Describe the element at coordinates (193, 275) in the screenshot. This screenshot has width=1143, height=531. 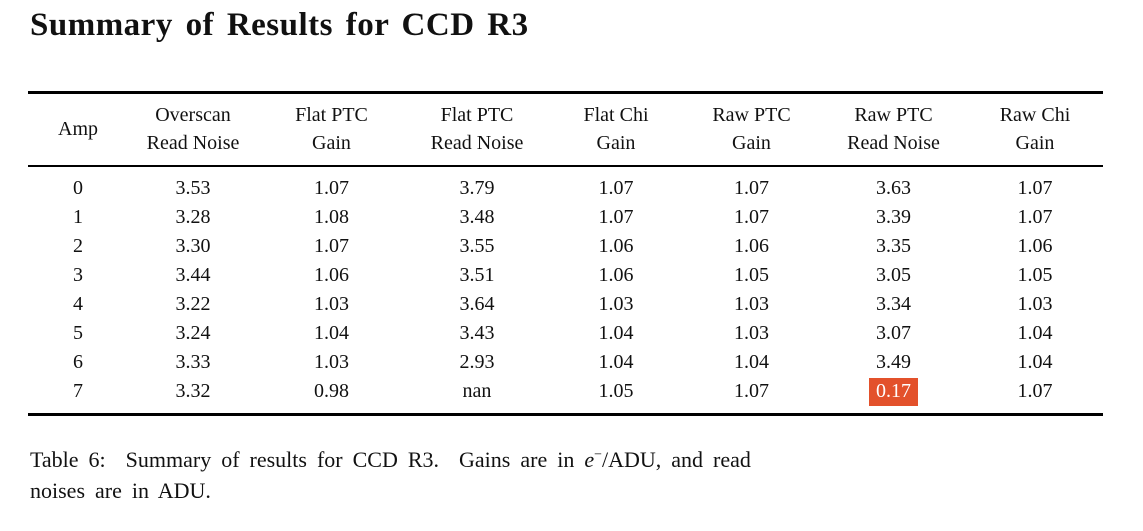
I see `cell-overscan-read-noise: 3.44` at that location.